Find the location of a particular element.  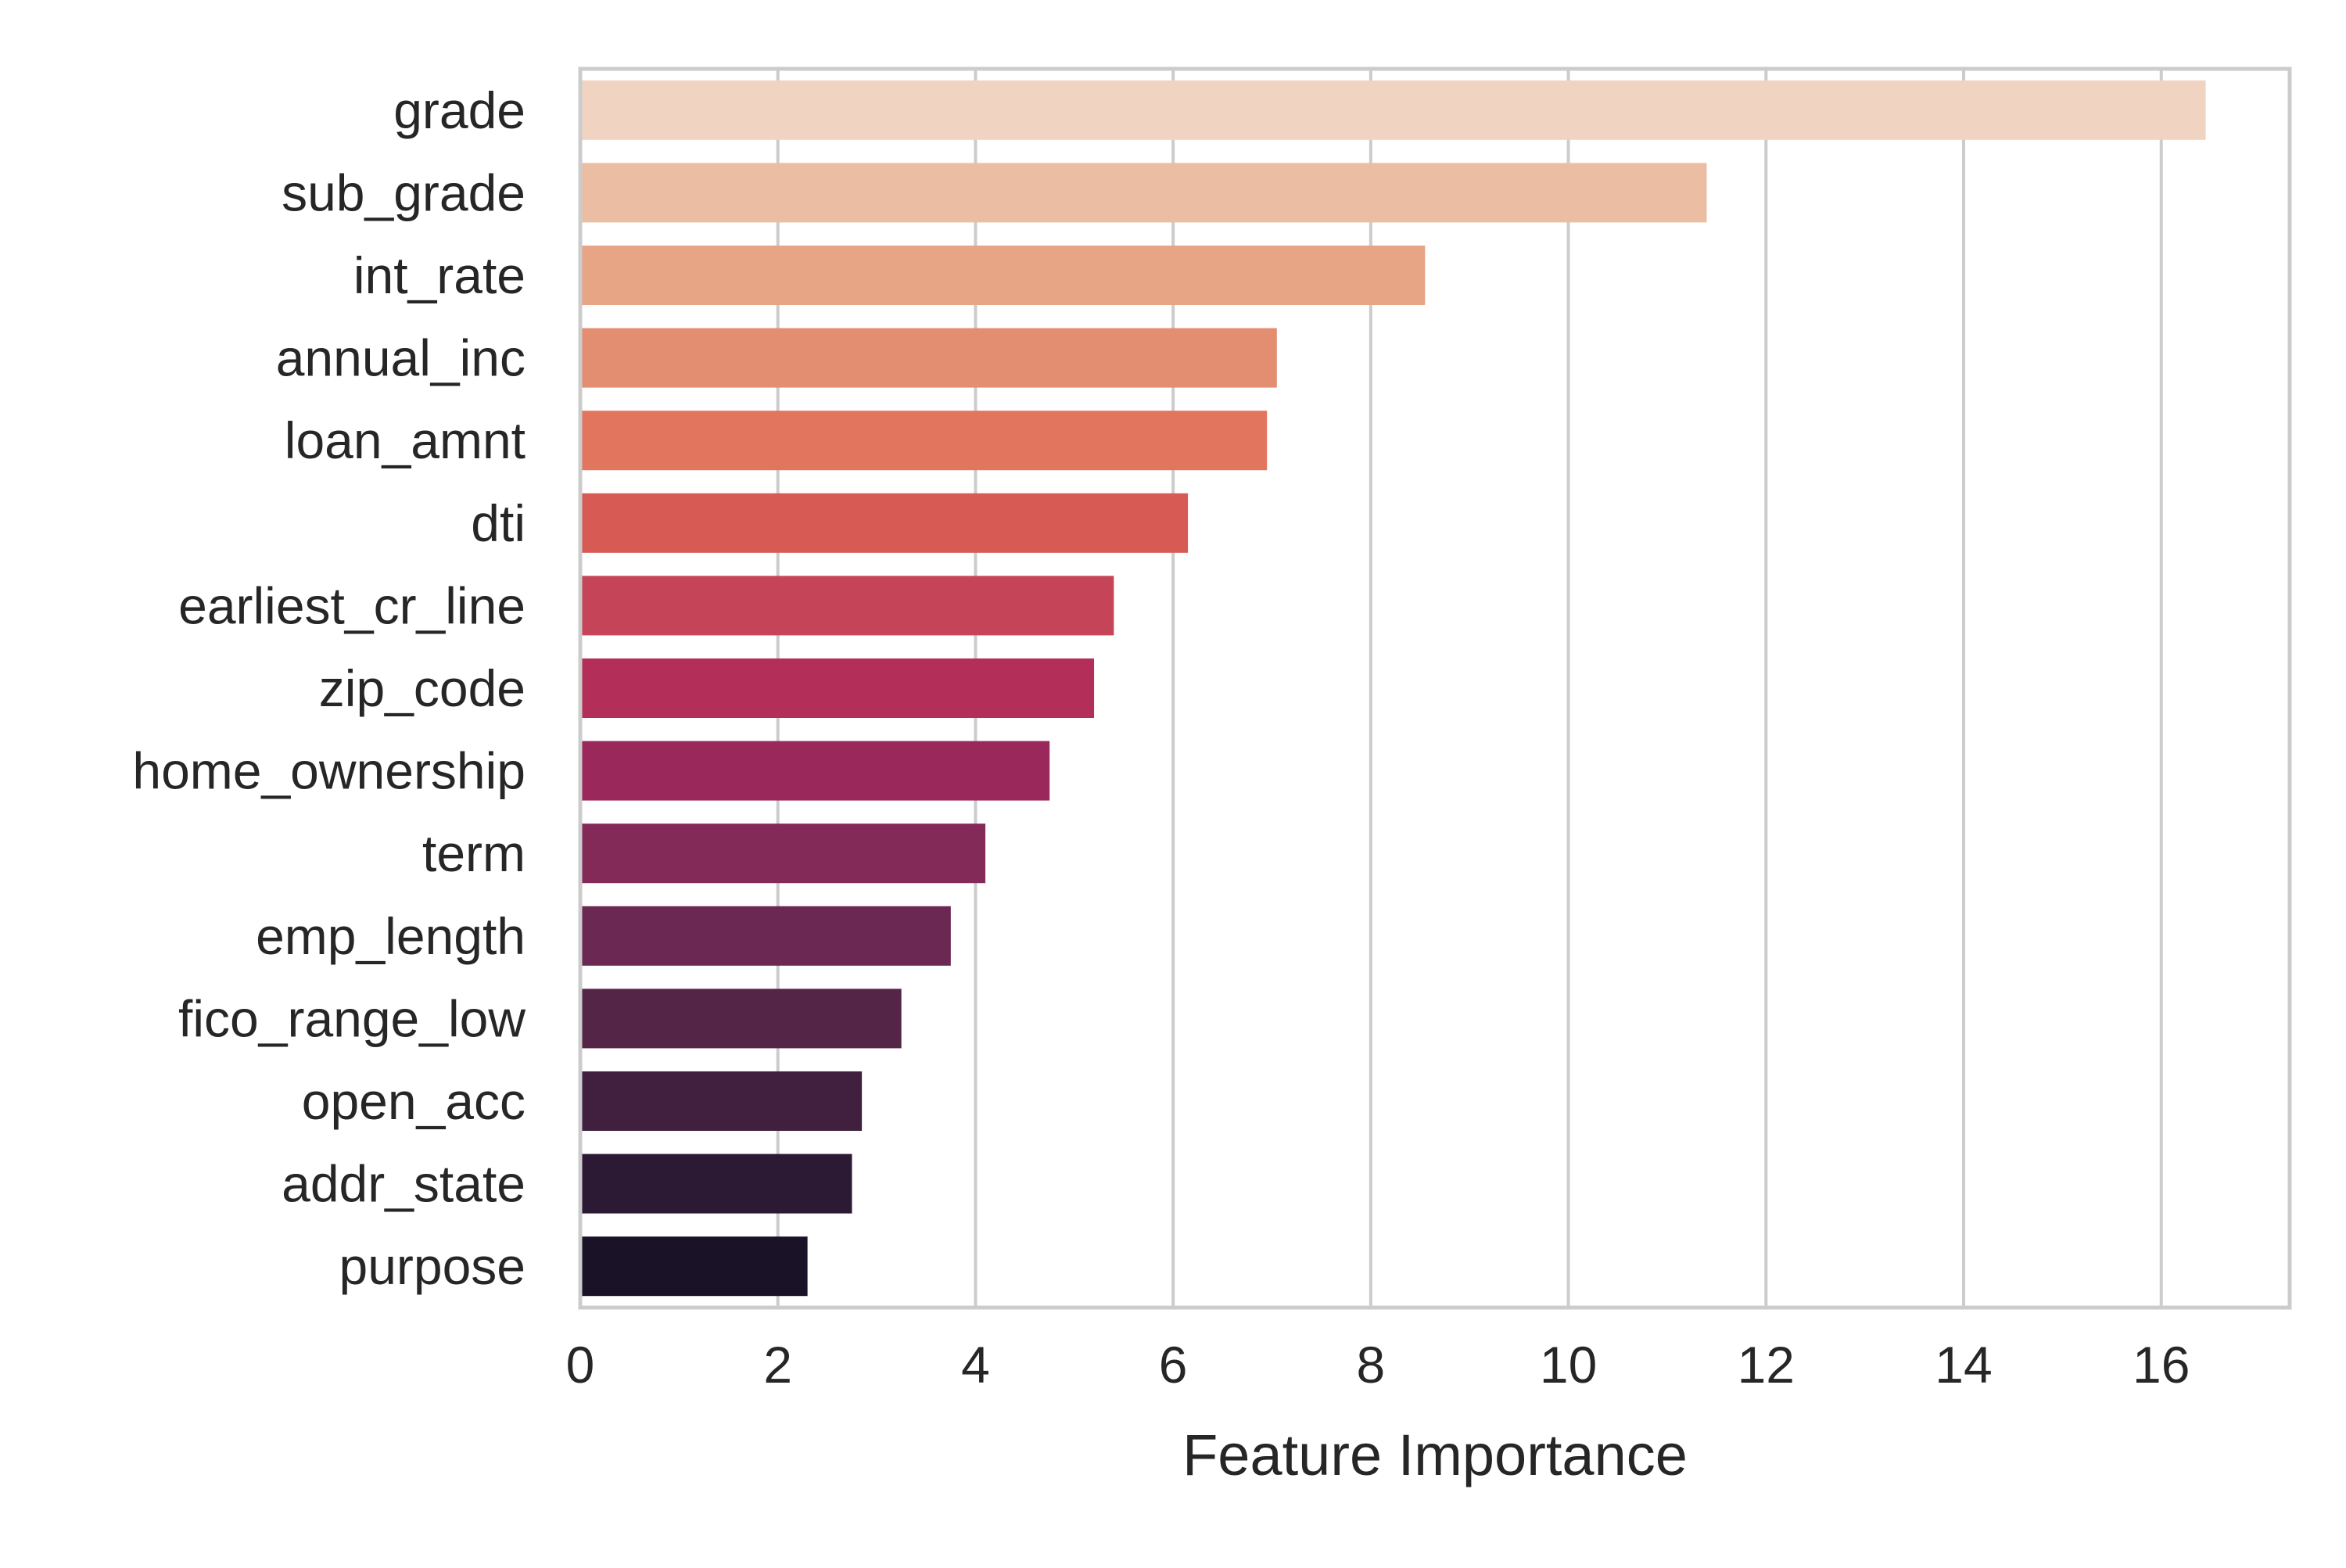

x-tick-label: 6 is located at coordinates (1173, 1365).